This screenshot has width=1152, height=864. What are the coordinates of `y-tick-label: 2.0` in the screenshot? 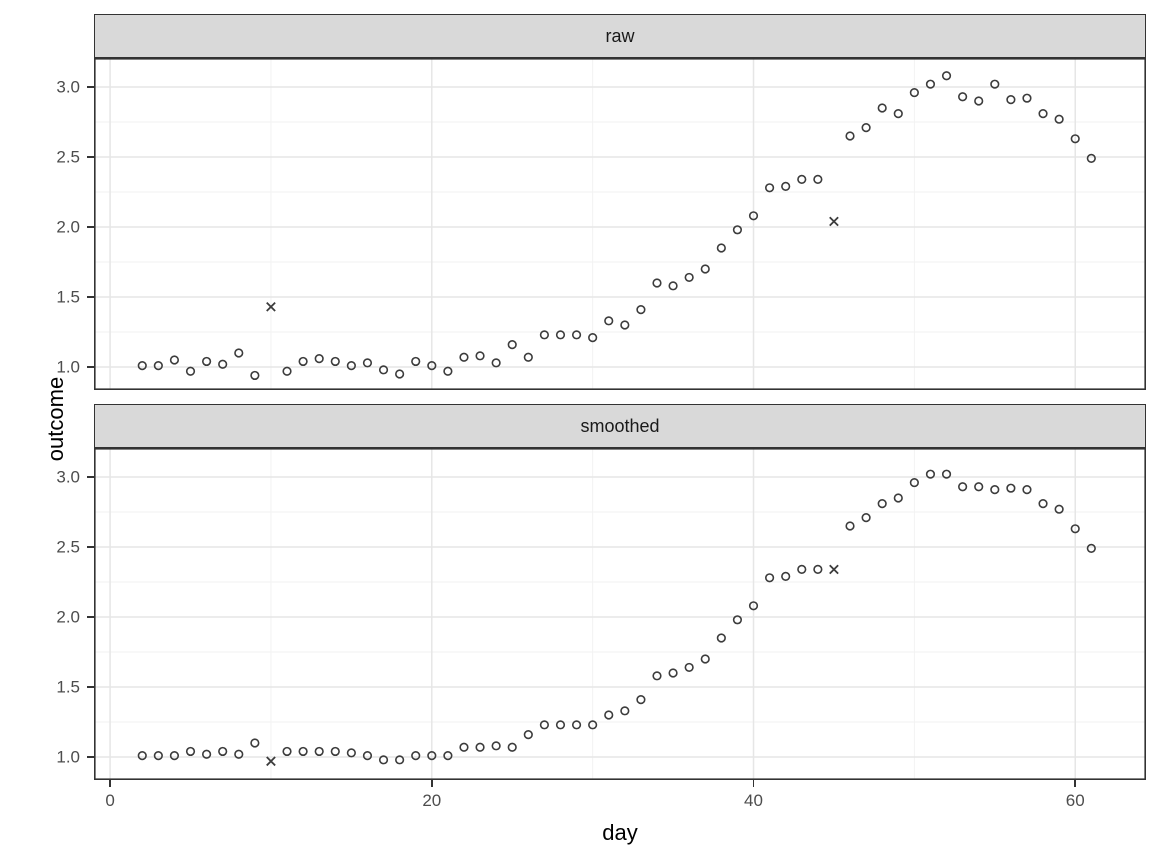 It's located at (68, 617).